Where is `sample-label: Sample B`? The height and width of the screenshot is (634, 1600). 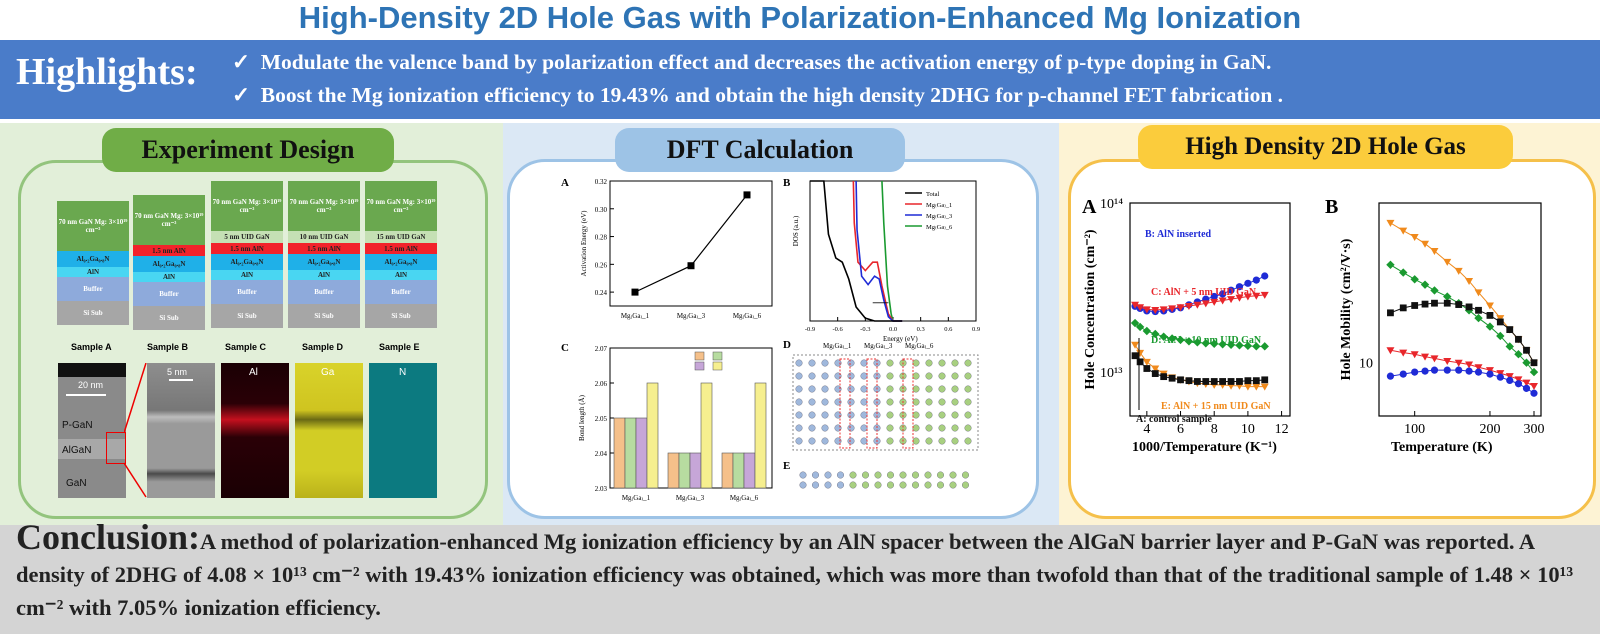
sample-label: Sample B is located at coordinates (168, 347).